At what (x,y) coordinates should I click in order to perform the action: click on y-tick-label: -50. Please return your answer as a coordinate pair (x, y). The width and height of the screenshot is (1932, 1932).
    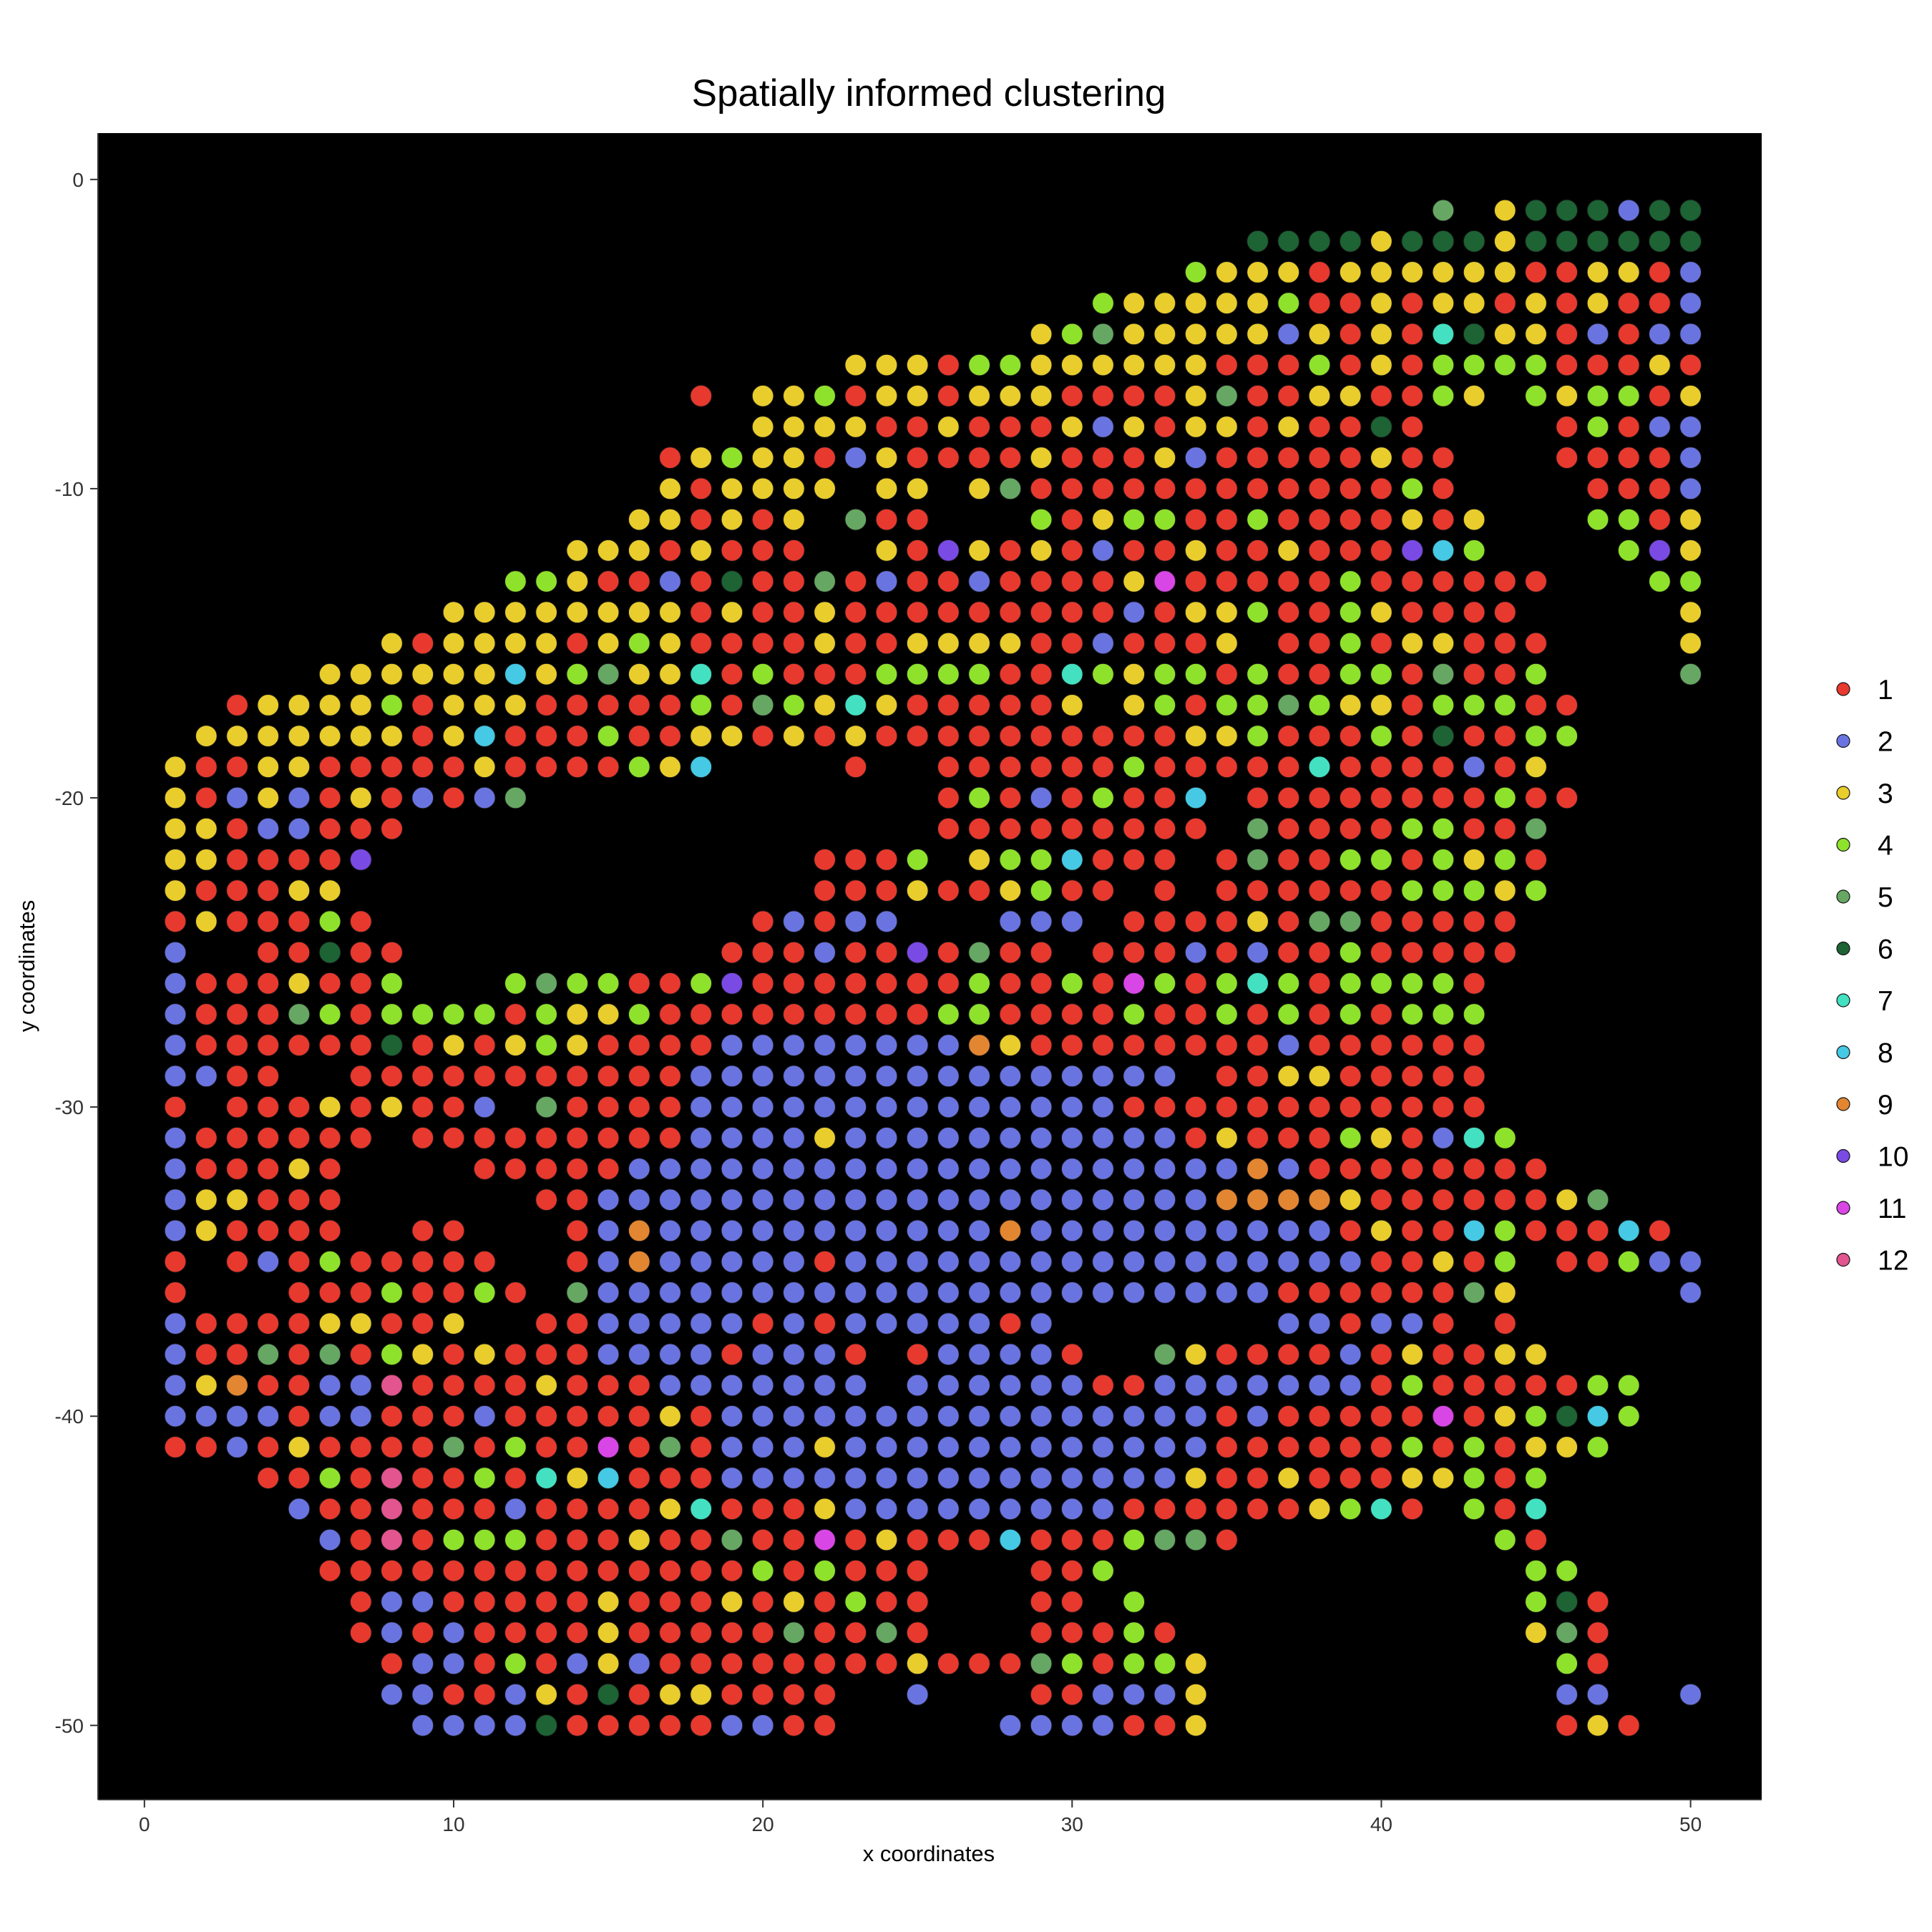
    Looking at the image, I should click on (69, 1725).